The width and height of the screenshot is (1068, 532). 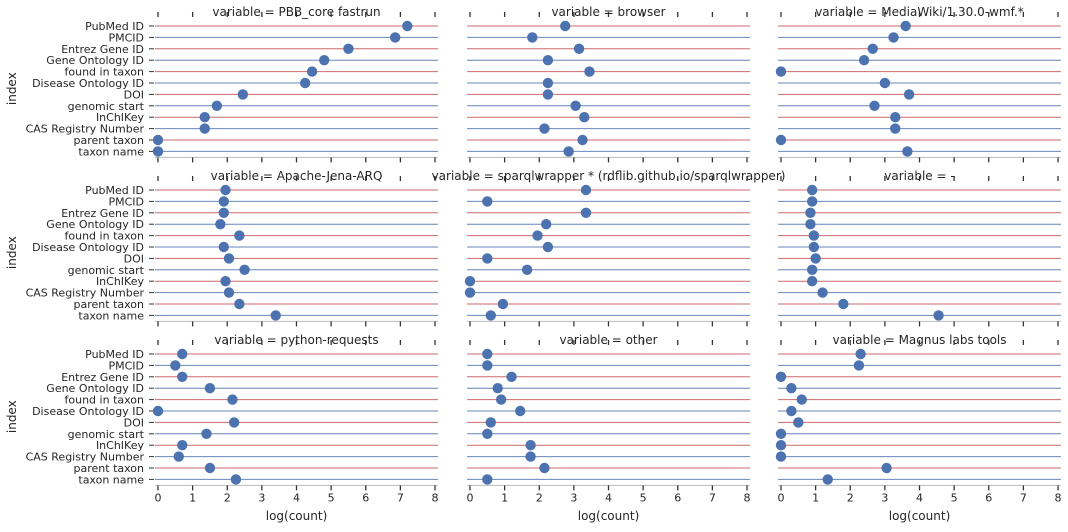 What do you see at coordinates (134, 94) in the screenshot?
I see `y-tick-label: DOI` at bounding box center [134, 94].